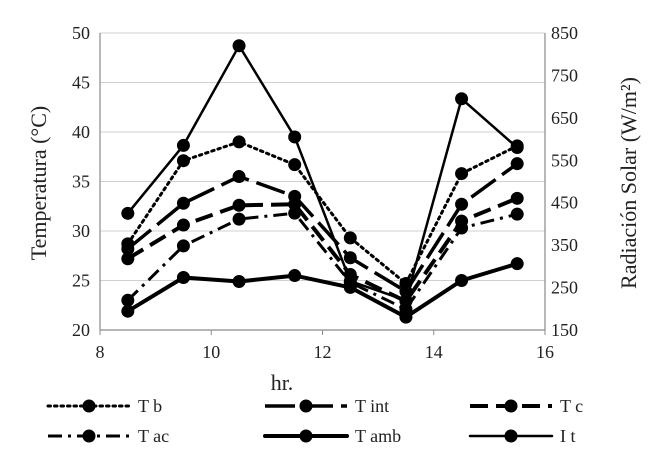 Image resolution: width=650 pixels, height=473 pixels. What do you see at coordinates (568, 436) in the screenshot?
I see `legend-label: I t` at bounding box center [568, 436].